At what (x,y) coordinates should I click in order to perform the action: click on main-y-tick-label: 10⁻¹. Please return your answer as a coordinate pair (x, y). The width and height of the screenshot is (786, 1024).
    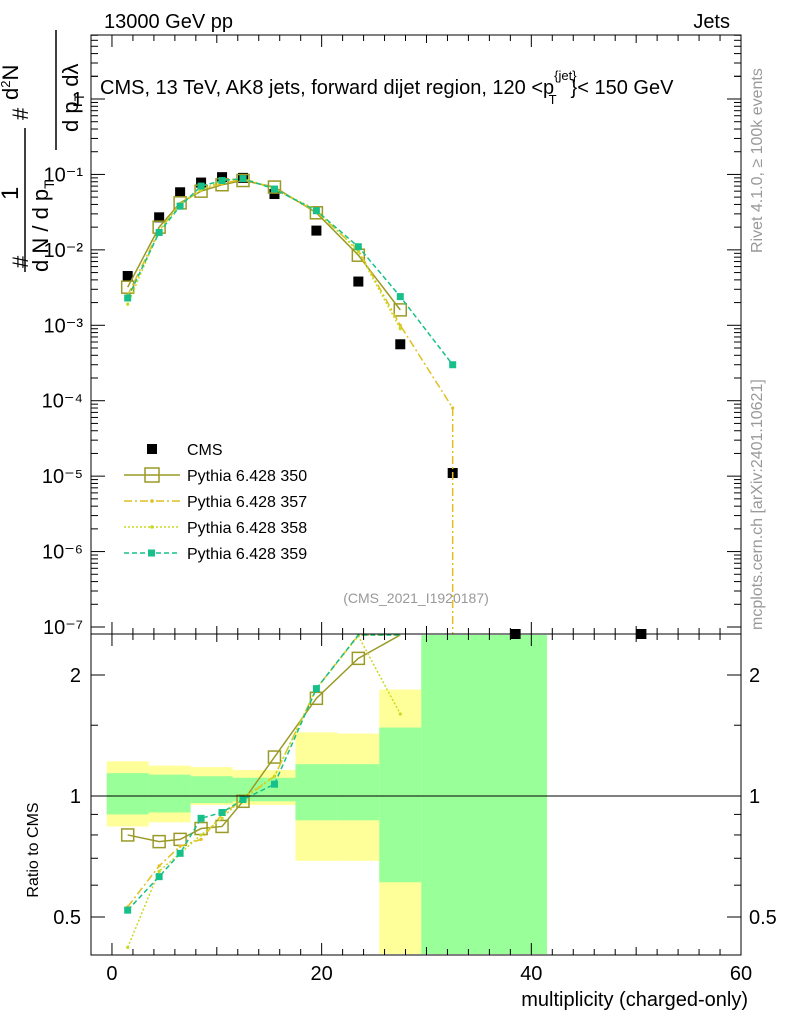
    Looking at the image, I should click on (64, 175).